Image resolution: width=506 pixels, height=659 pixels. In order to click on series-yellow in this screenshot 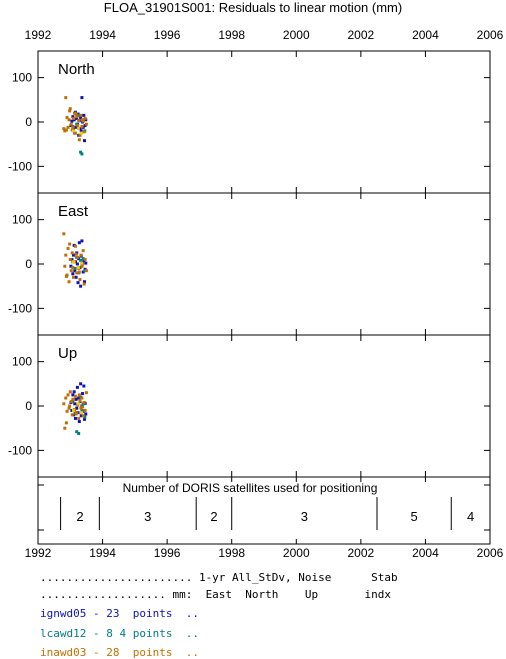, I will do `click(78, 265)`.